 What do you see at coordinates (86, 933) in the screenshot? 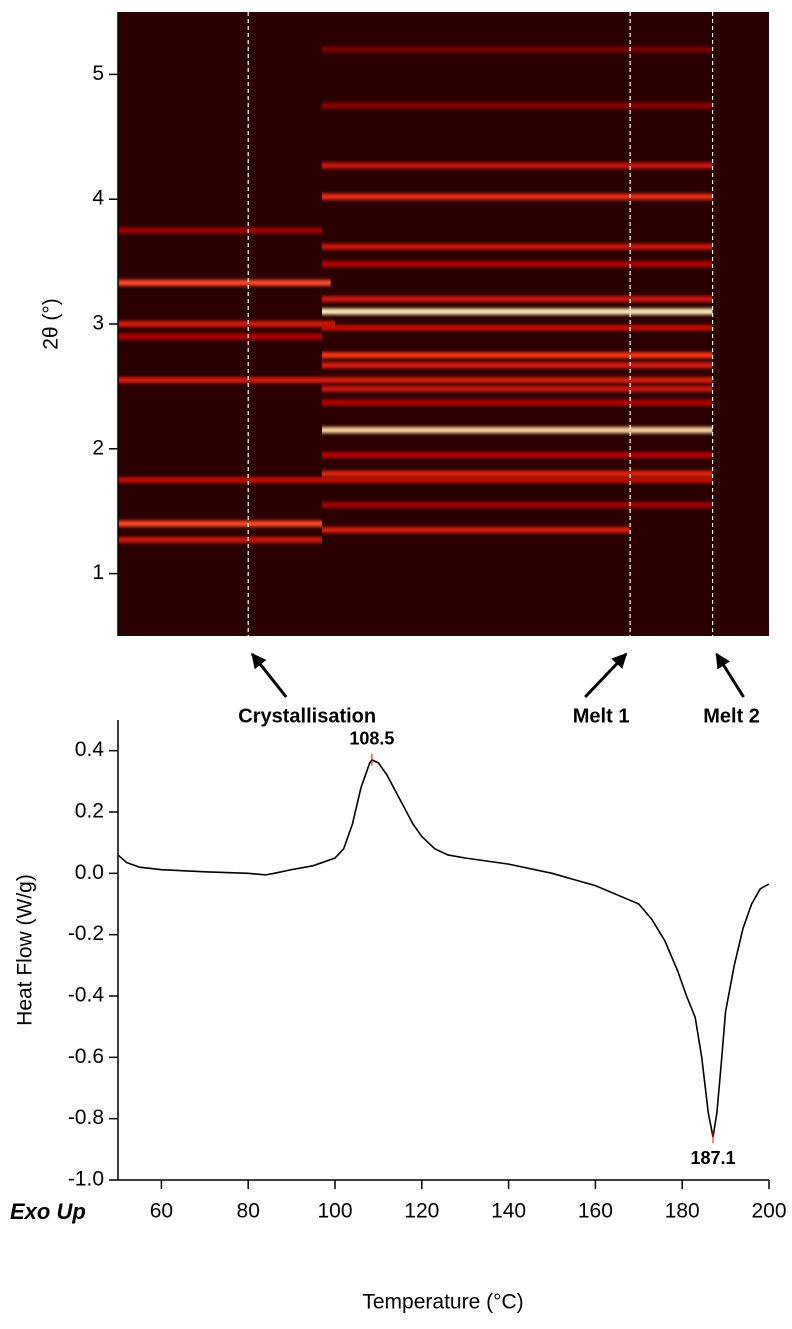
I see `y-tick-label: -0.2` at bounding box center [86, 933].